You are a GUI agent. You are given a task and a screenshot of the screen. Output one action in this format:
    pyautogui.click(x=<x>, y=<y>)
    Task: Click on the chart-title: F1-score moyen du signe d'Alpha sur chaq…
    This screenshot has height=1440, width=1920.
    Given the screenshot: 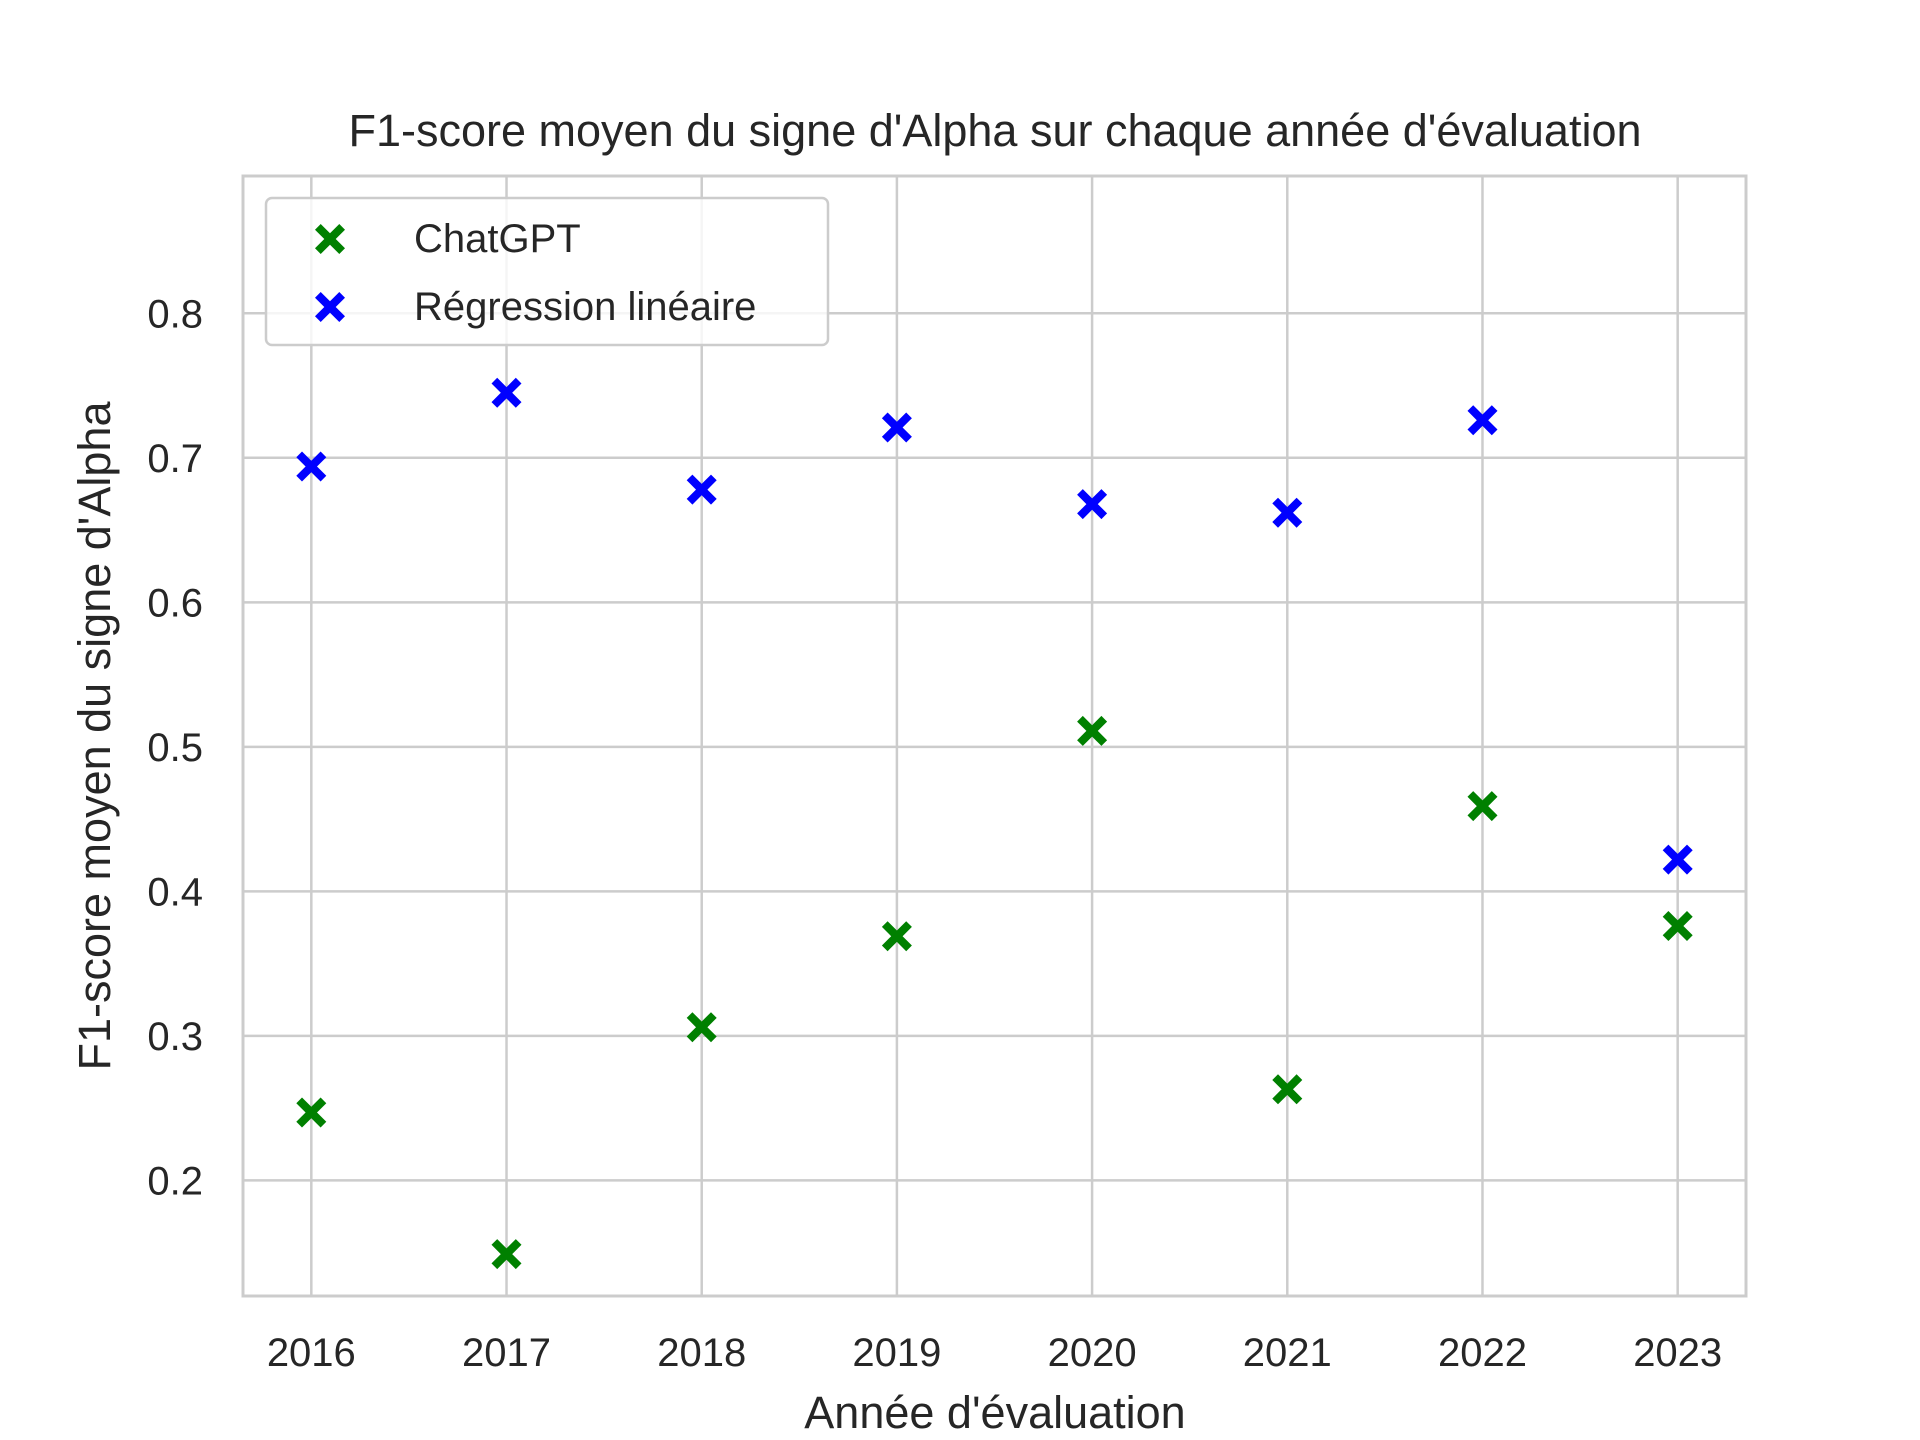 What is the action you would take?
    pyautogui.click(x=994, y=130)
    